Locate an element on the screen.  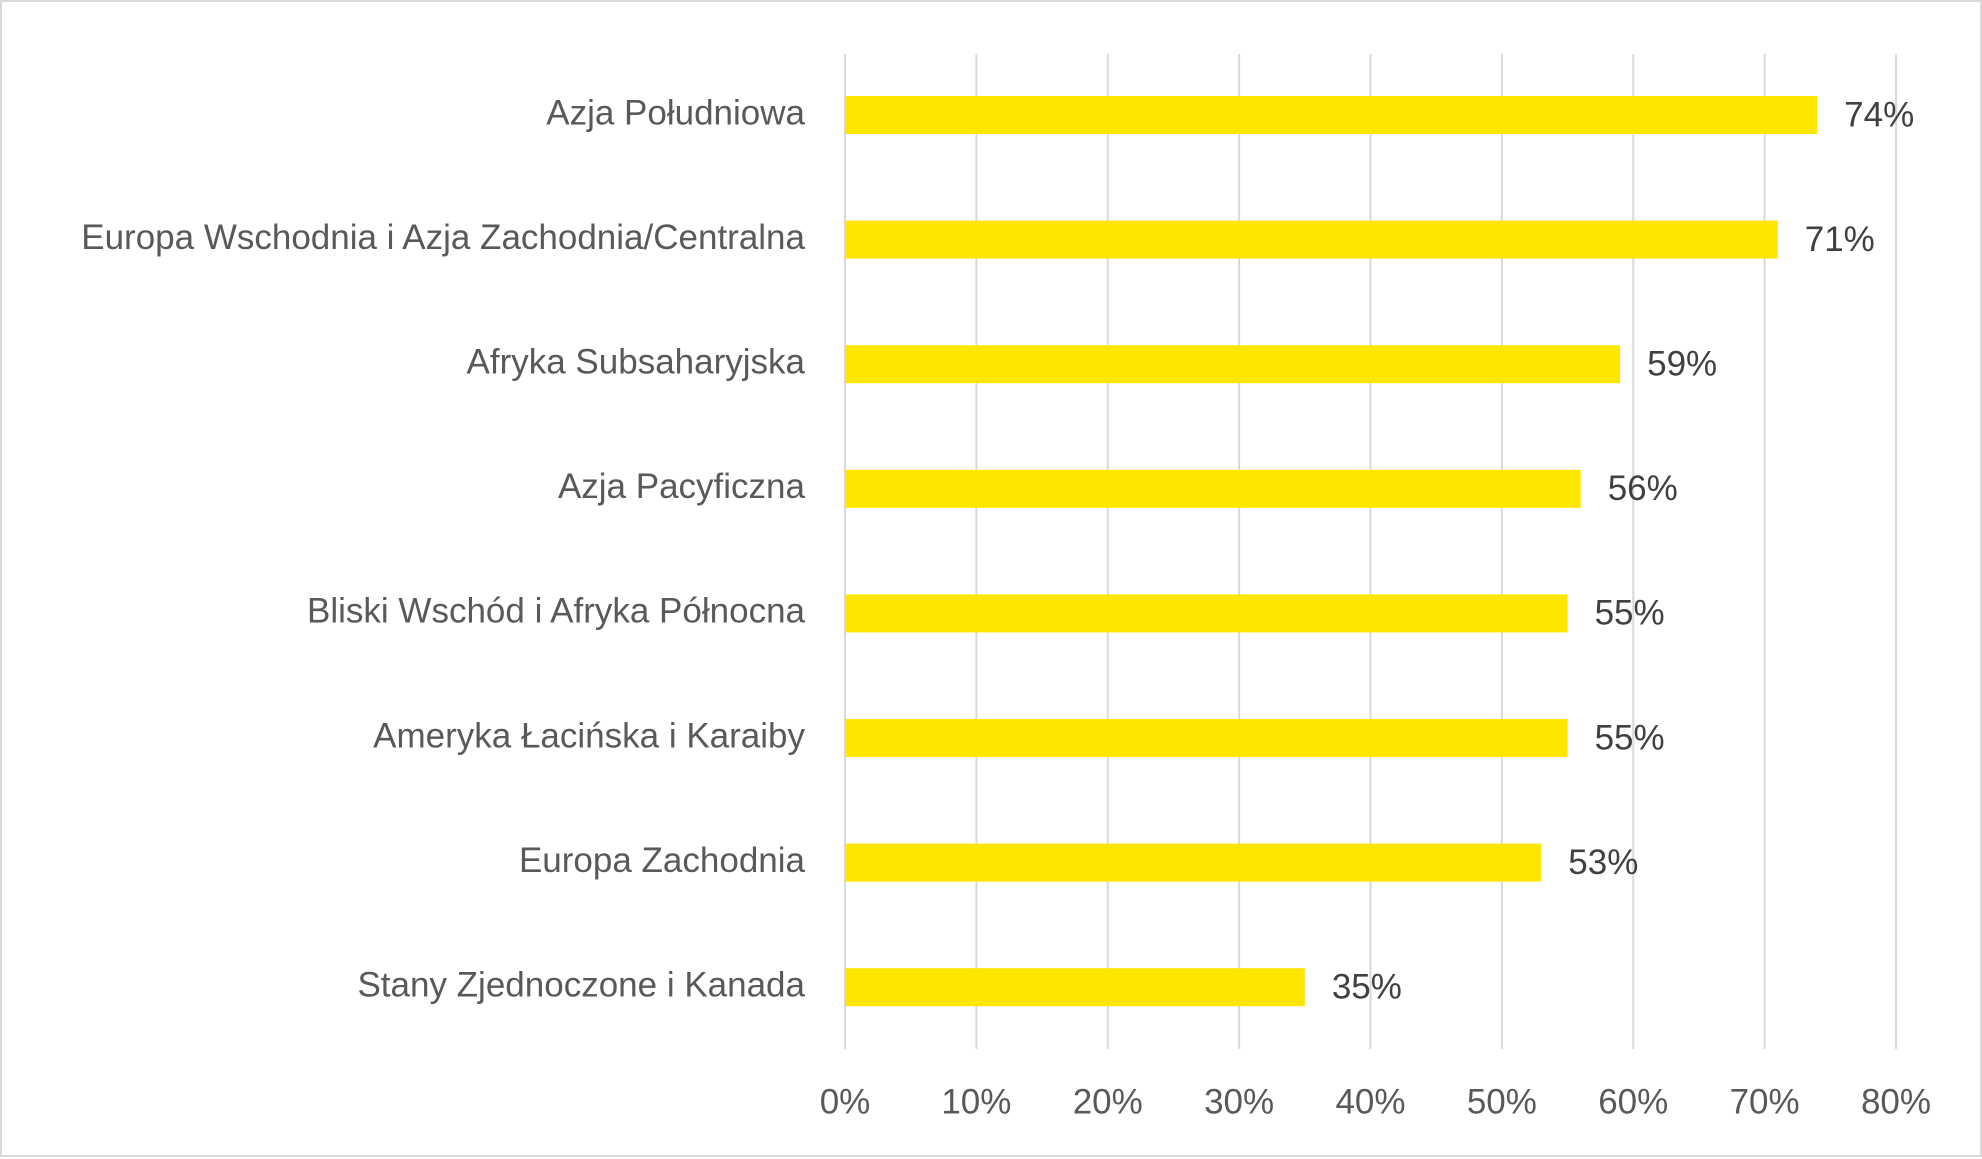
x-tick-label: 10% is located at coordinates (976, 1101).